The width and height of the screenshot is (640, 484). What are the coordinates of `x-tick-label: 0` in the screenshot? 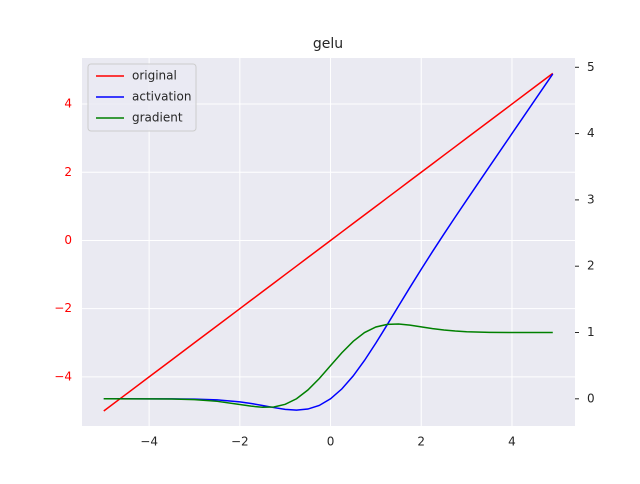 It's located at (331, 442).